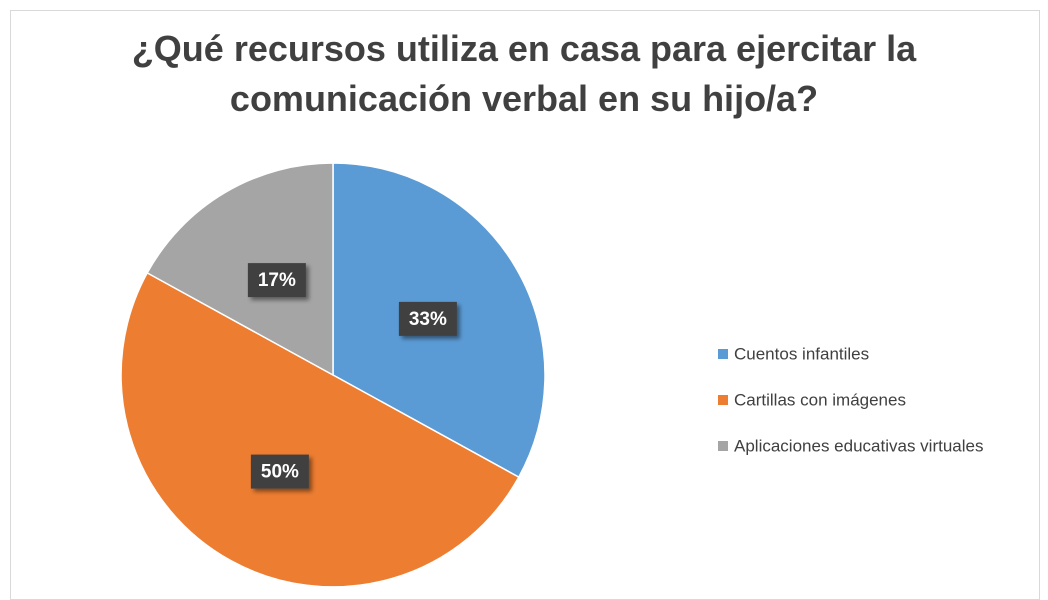 The height and width of the screenshot is (600, 1048). Describe the element at coordinates (858, 445) in the screenshot. I see `legend-label: Aplicaciones educativas virtuales` at that location.